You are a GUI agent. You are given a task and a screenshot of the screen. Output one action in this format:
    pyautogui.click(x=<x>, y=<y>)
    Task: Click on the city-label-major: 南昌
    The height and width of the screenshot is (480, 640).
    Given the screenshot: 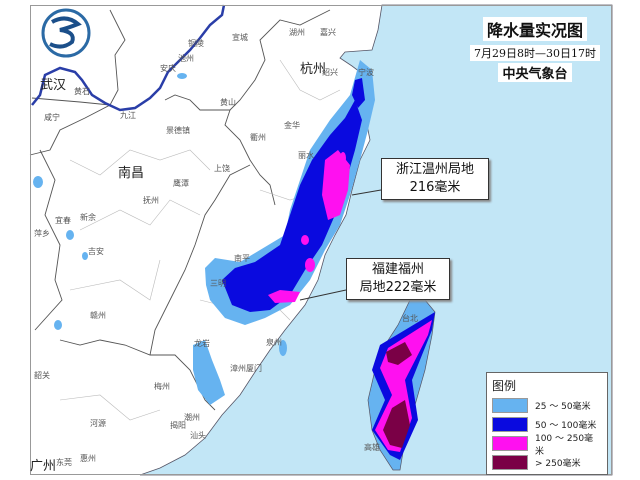 What is the action you would take?
    pyautogui.click(x=131, y=173)
    